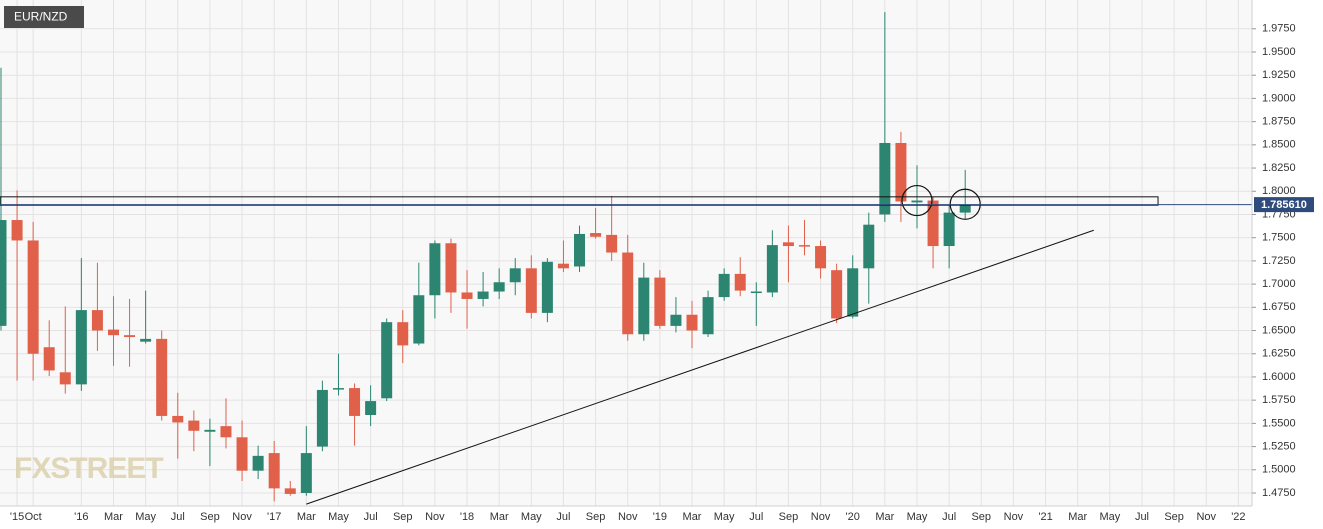 This screenshot has width=1323, height=529. What do you see at coordinates (1045, 517) in the screenshot?
I see `x-tick-label: '21` at bounding box center [1045, 517].